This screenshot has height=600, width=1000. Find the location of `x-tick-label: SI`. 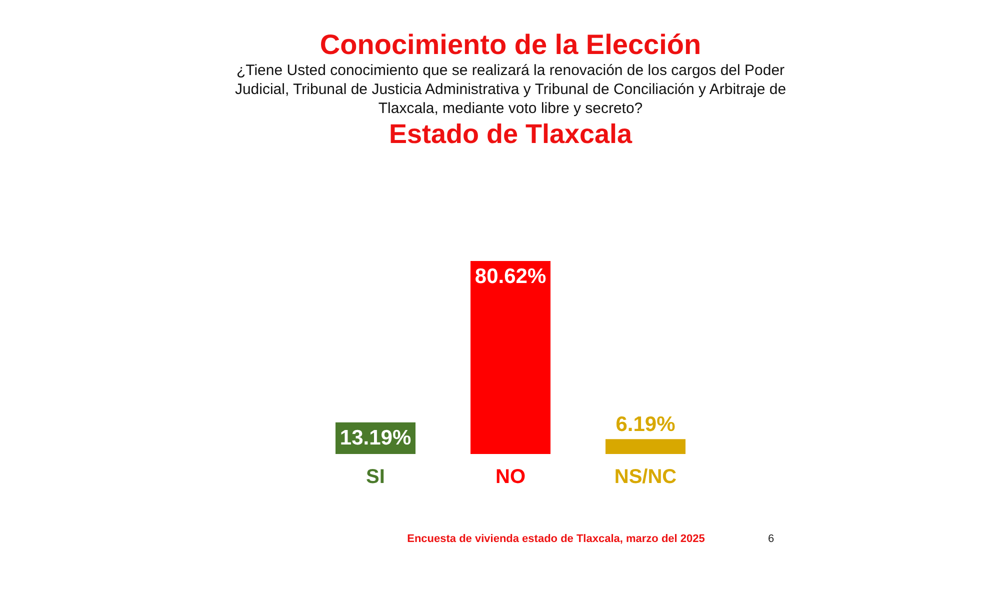

x-tick-label: SI is located at coordinates (375, 477).